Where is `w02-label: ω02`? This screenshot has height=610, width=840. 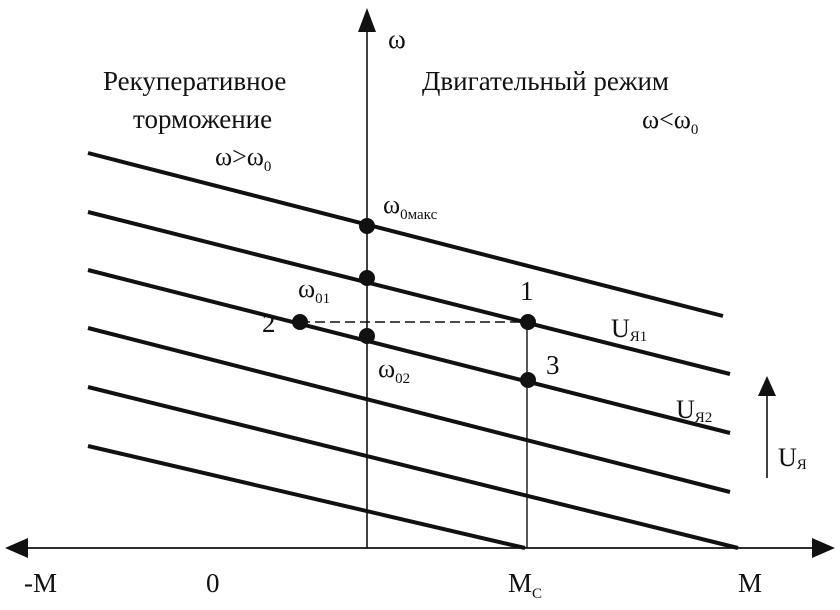
w02-label: ω02 is located at coordinates (394, 370).